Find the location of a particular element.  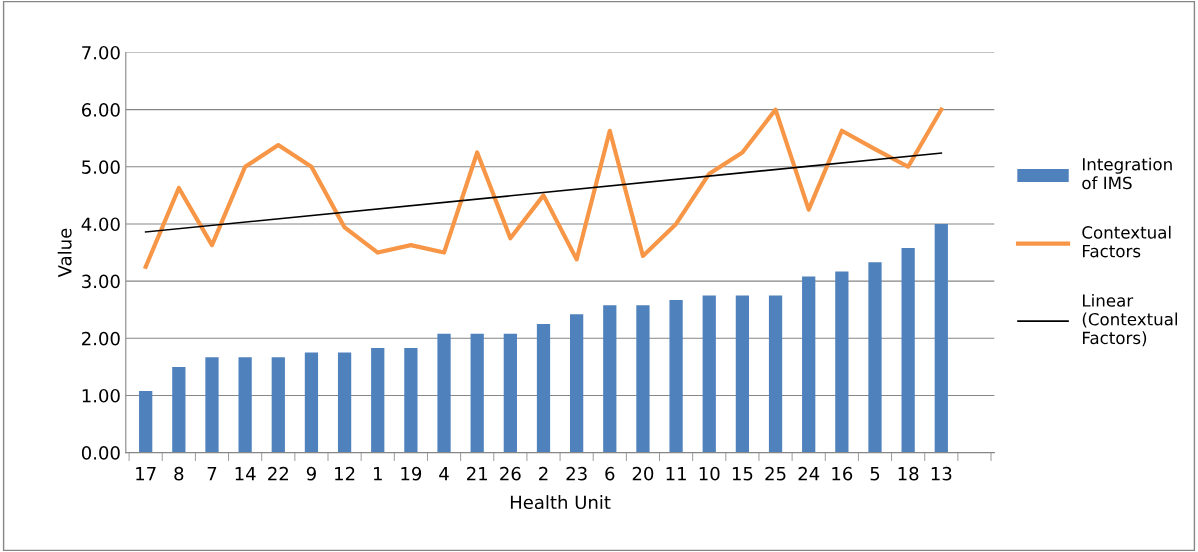

x-tick-label: 12 is located at coordinates (345, 473).